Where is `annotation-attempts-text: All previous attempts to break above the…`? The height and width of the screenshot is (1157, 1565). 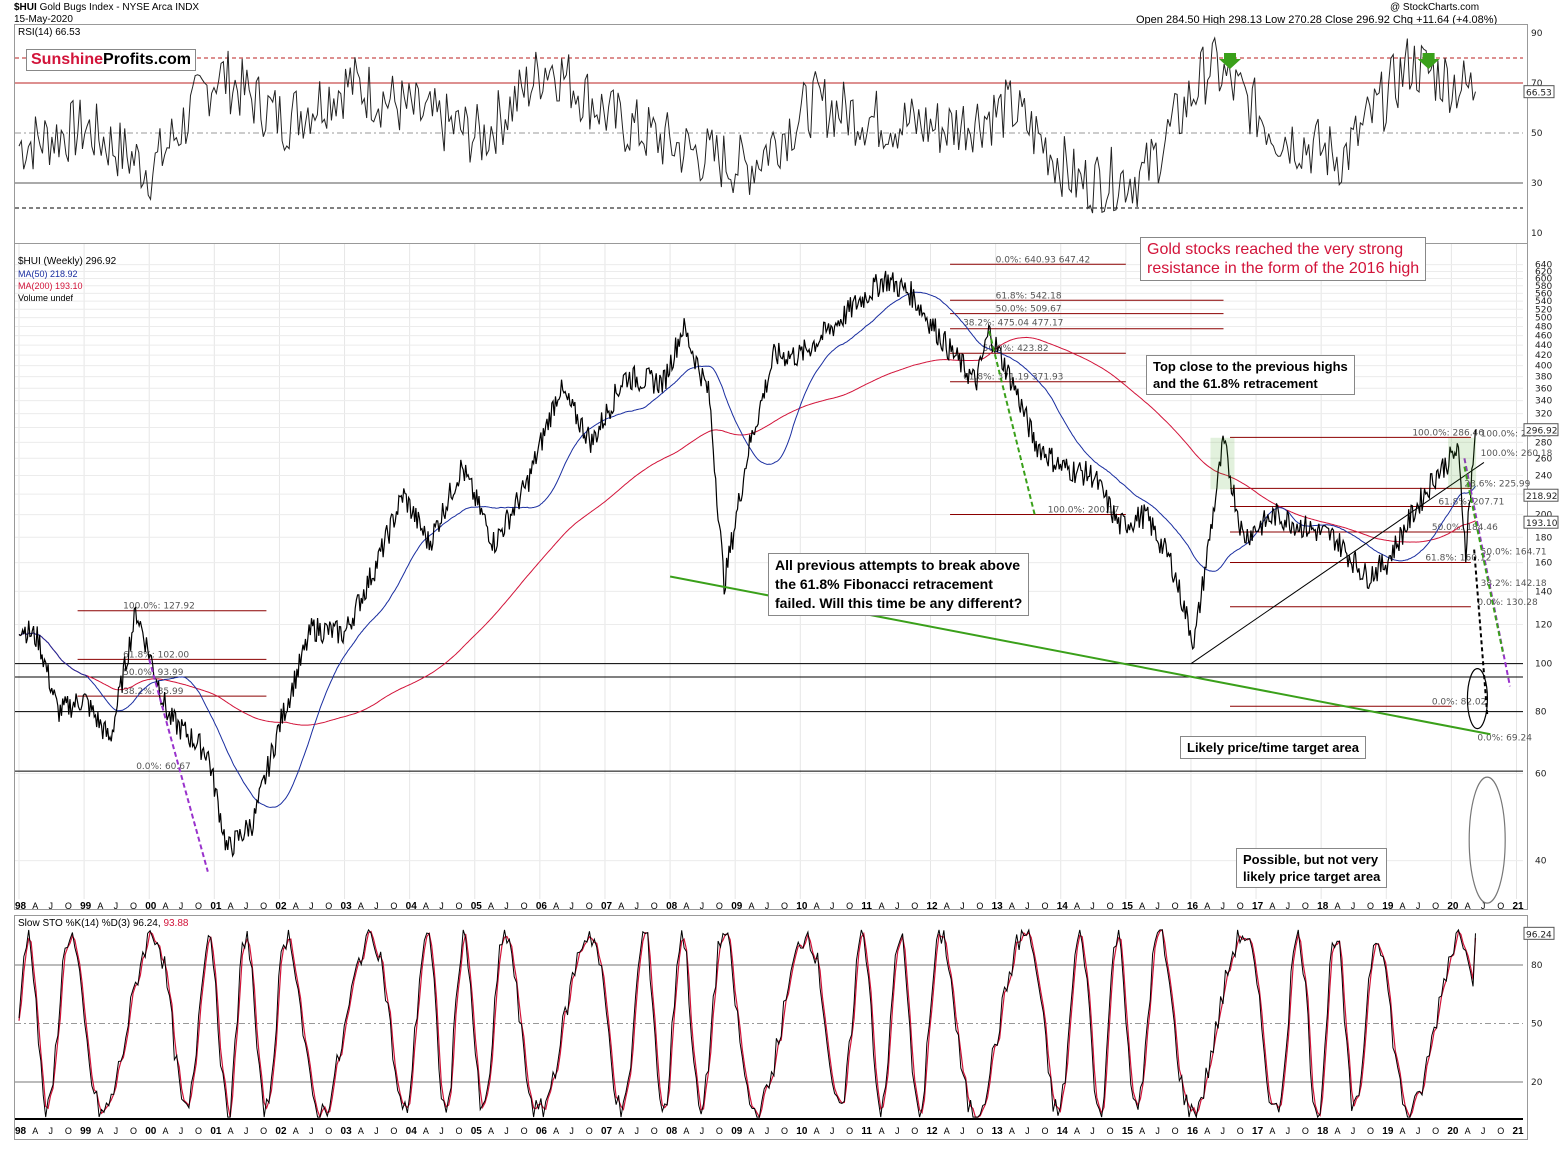 annotation-attempts-text: All previous attempts to break above the… is located at coordinates (899, 584).